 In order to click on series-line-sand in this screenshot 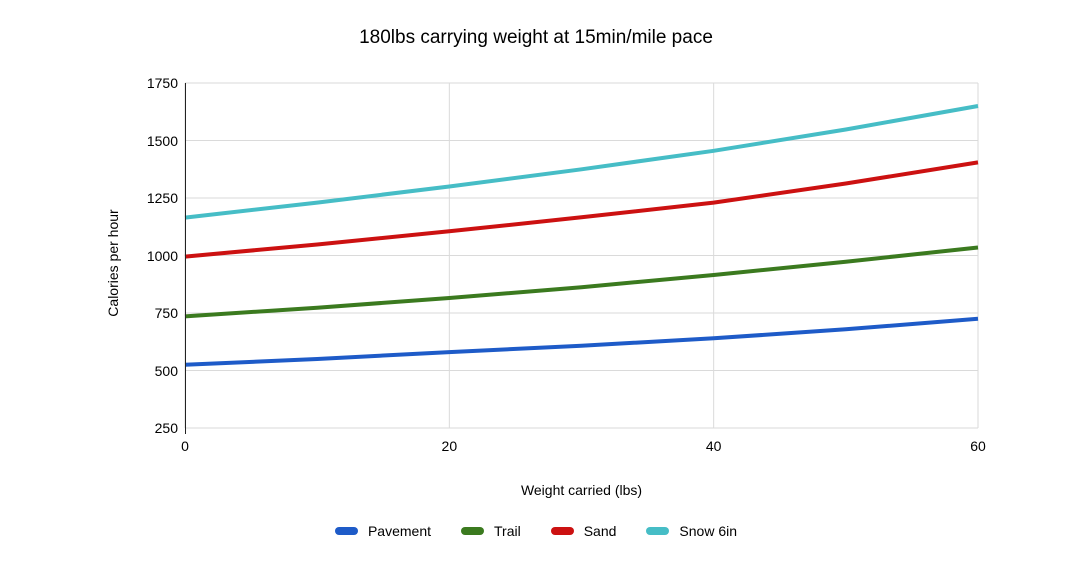, I will do `click(581, 209)`.